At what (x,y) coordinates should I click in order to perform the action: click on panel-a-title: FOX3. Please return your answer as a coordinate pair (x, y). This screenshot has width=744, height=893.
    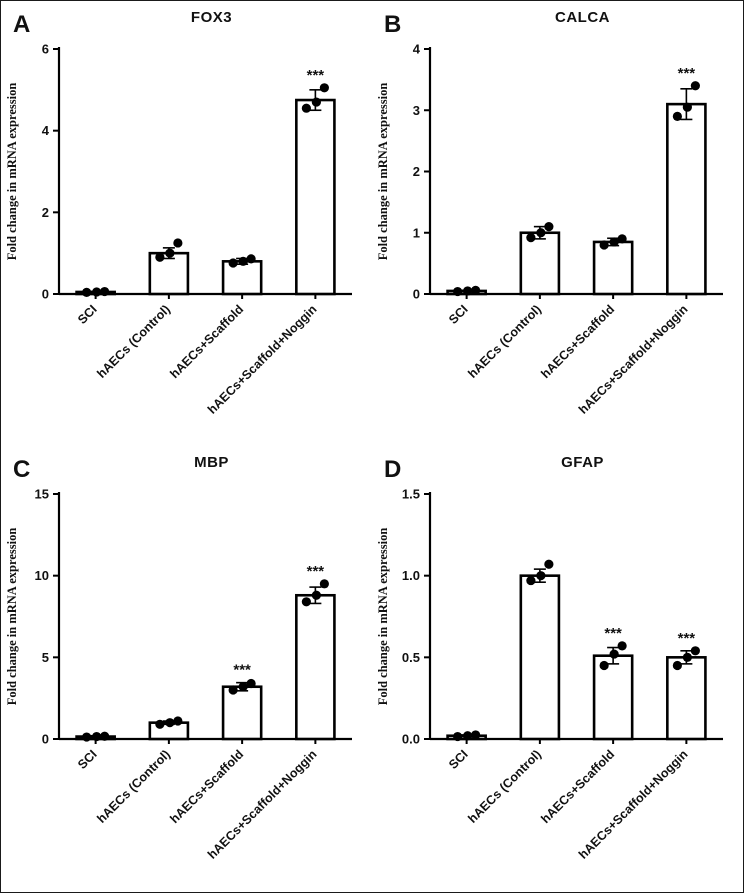
    Looking at the image, I should click on (211, 17).